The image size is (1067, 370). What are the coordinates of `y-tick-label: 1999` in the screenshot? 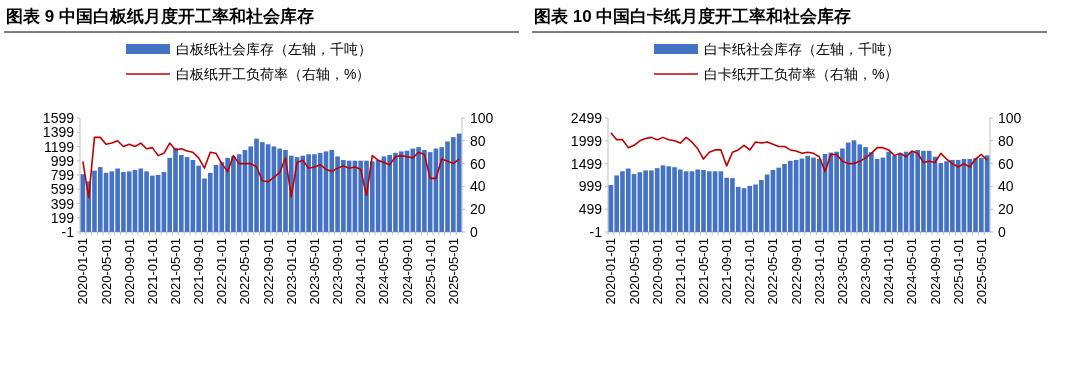 It's located at (586, 140).